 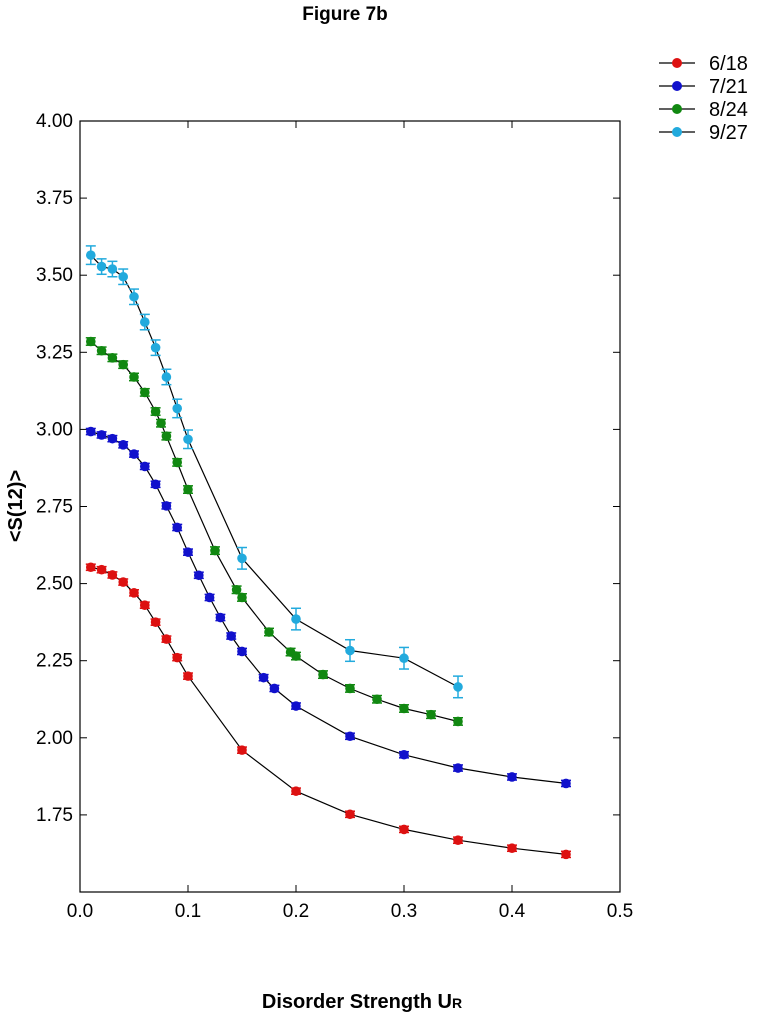 I want to click on x-tick-label: 0.3, so click(x=404, y=911).